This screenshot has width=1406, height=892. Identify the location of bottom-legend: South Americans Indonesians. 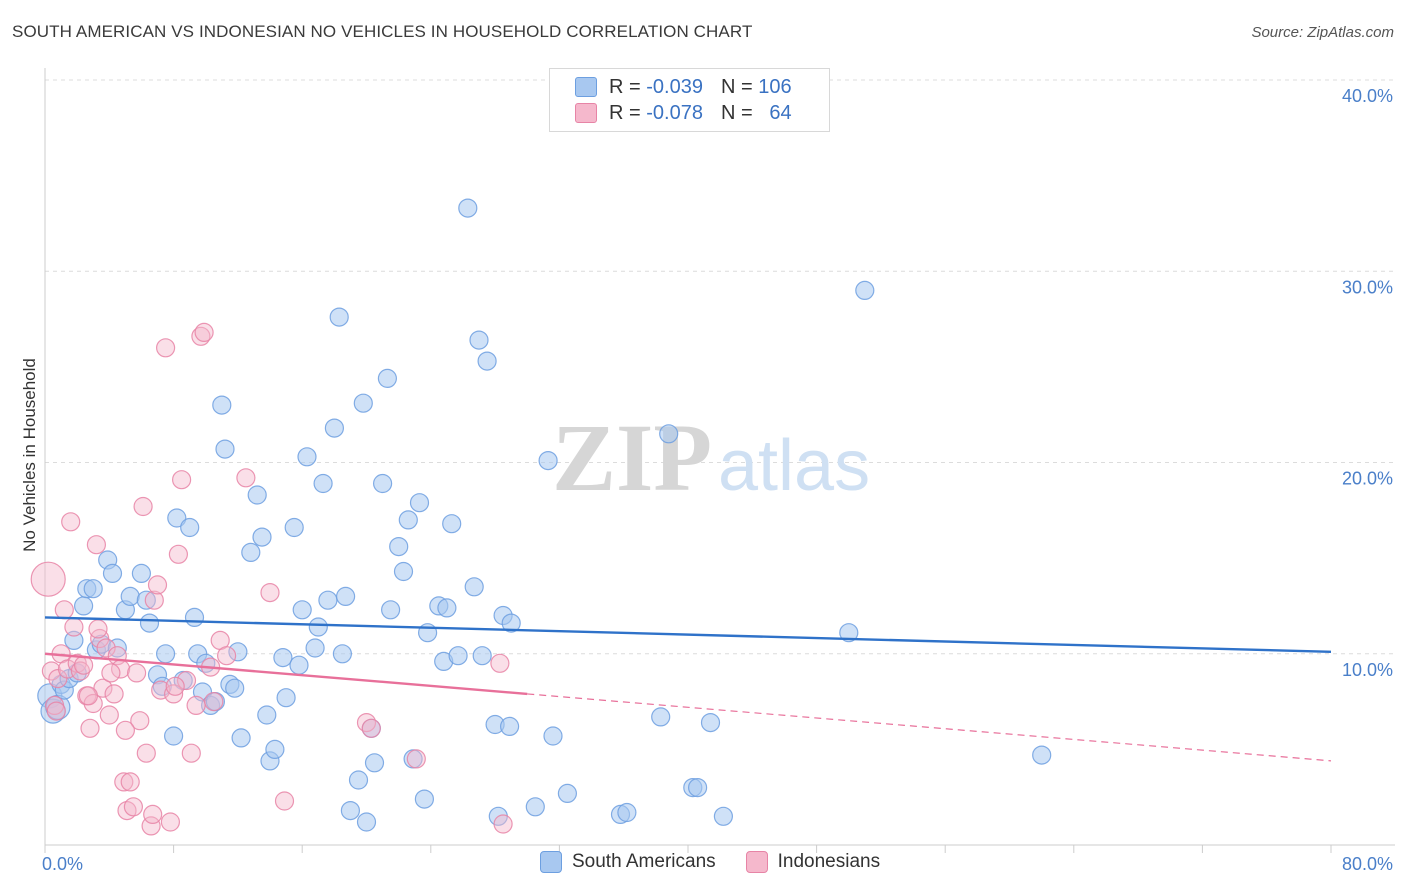
(725, 862).